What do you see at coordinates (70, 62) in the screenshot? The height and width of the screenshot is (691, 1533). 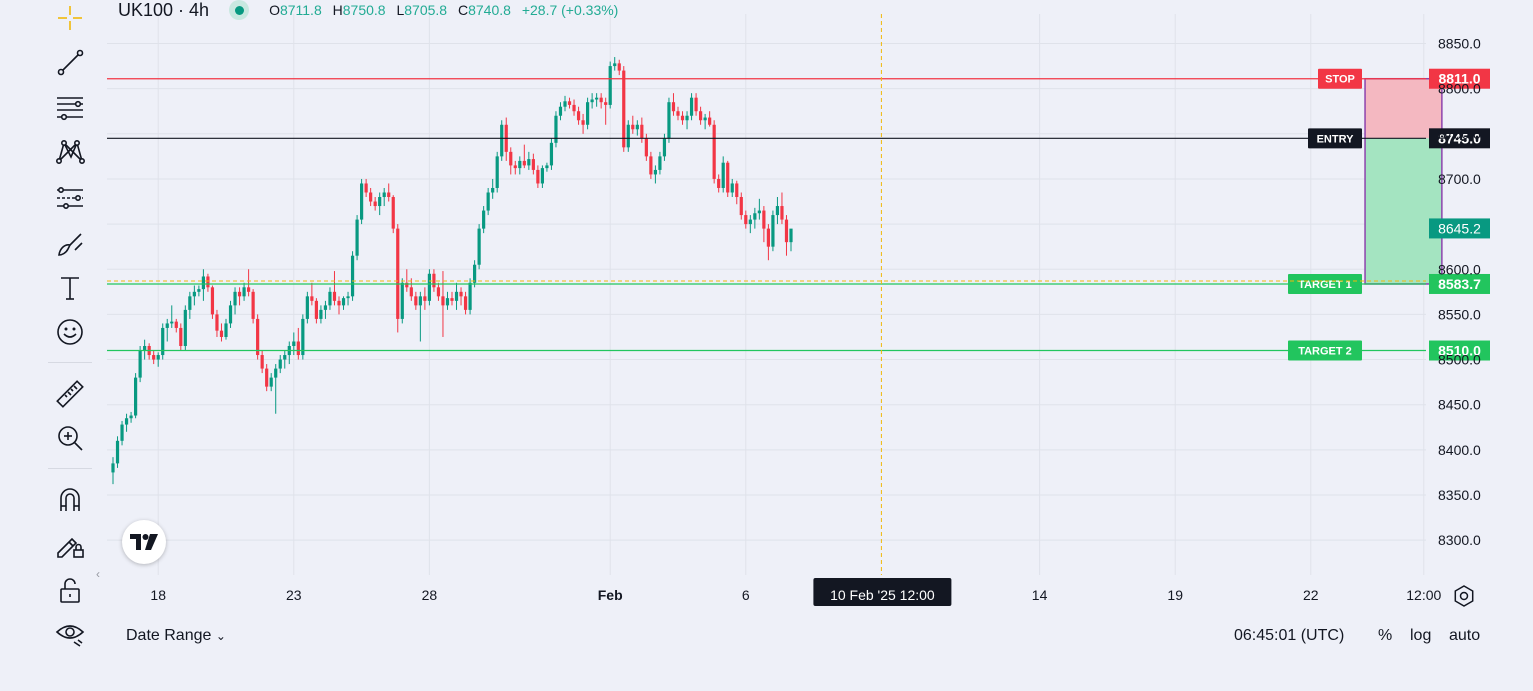 I see `trend-line-icon` at bounding box center [70, 62].